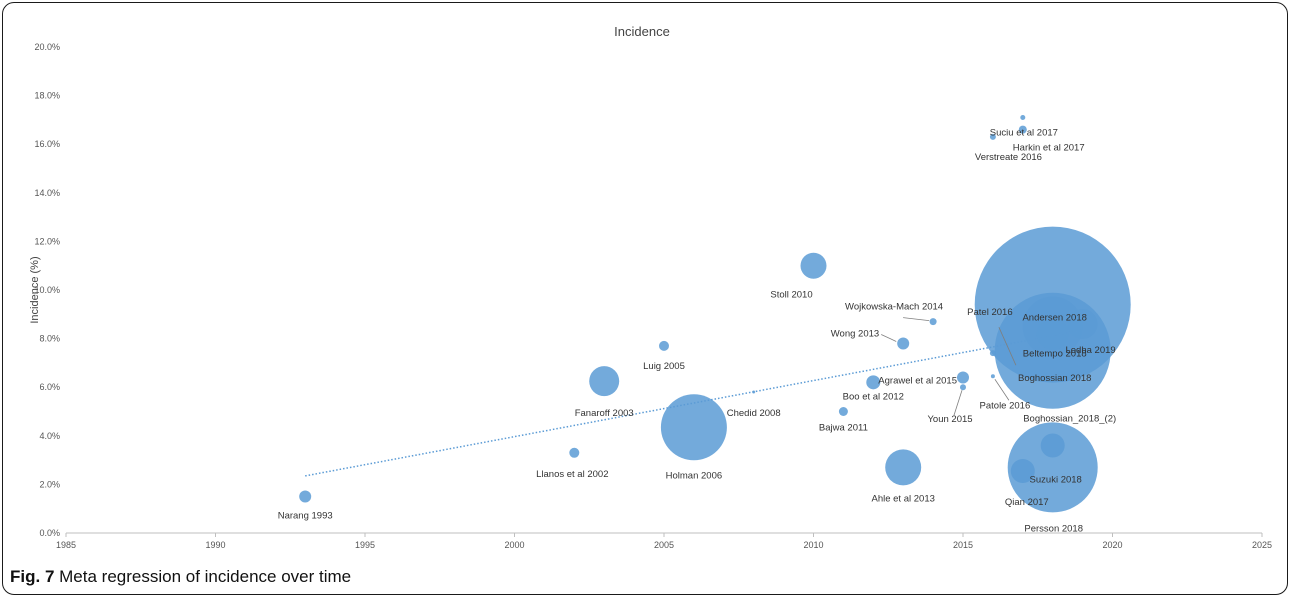 The image size is (1292, 599). I want to click on y-tick-label: 6.0%, so click(49, 387).